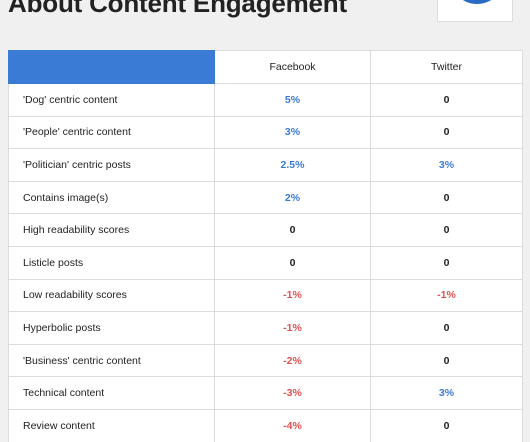  What do you see at coordinates (111, 67) in the screenshot?
I see `column-header-blank` at bounding box center [111, 67].